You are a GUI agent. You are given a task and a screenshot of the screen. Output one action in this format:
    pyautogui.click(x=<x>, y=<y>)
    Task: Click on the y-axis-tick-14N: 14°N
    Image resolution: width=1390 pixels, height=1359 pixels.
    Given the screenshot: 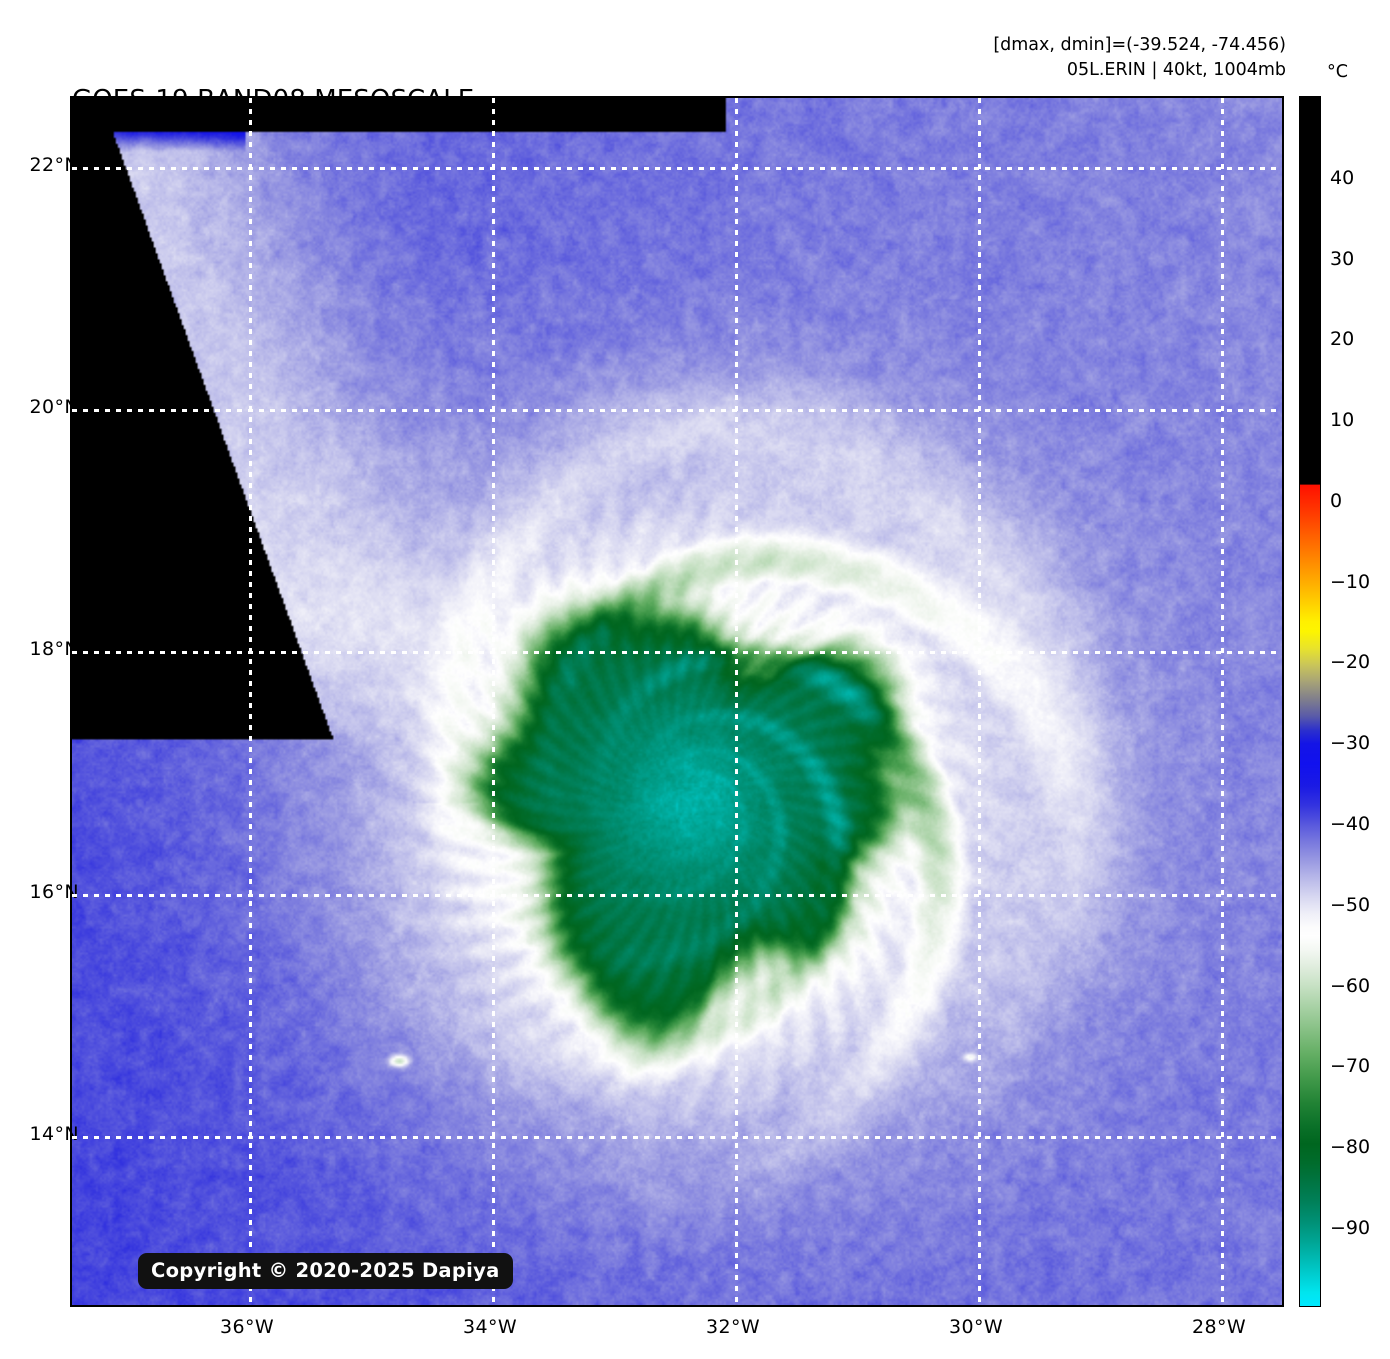 What is the action you would take?
    pyautogui.click(x=54, y=1134)
    